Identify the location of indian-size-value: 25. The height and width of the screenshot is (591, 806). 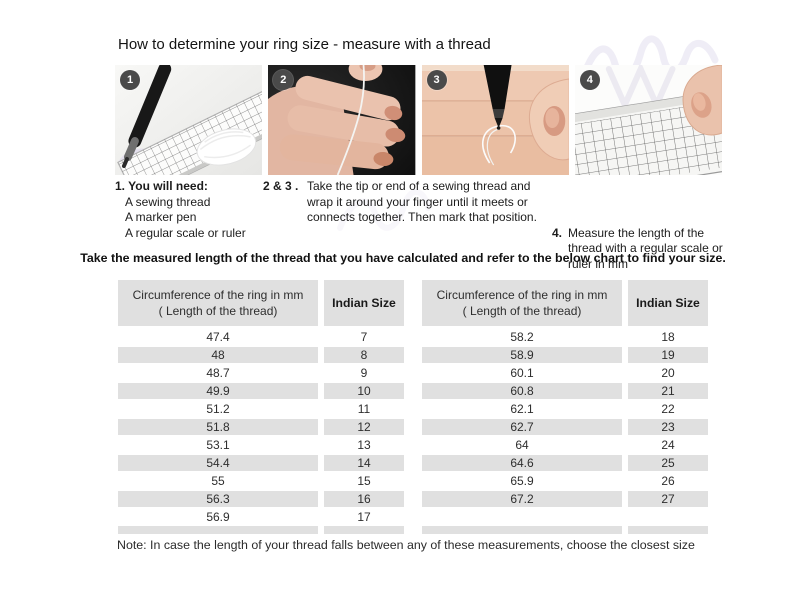
(668, 463).